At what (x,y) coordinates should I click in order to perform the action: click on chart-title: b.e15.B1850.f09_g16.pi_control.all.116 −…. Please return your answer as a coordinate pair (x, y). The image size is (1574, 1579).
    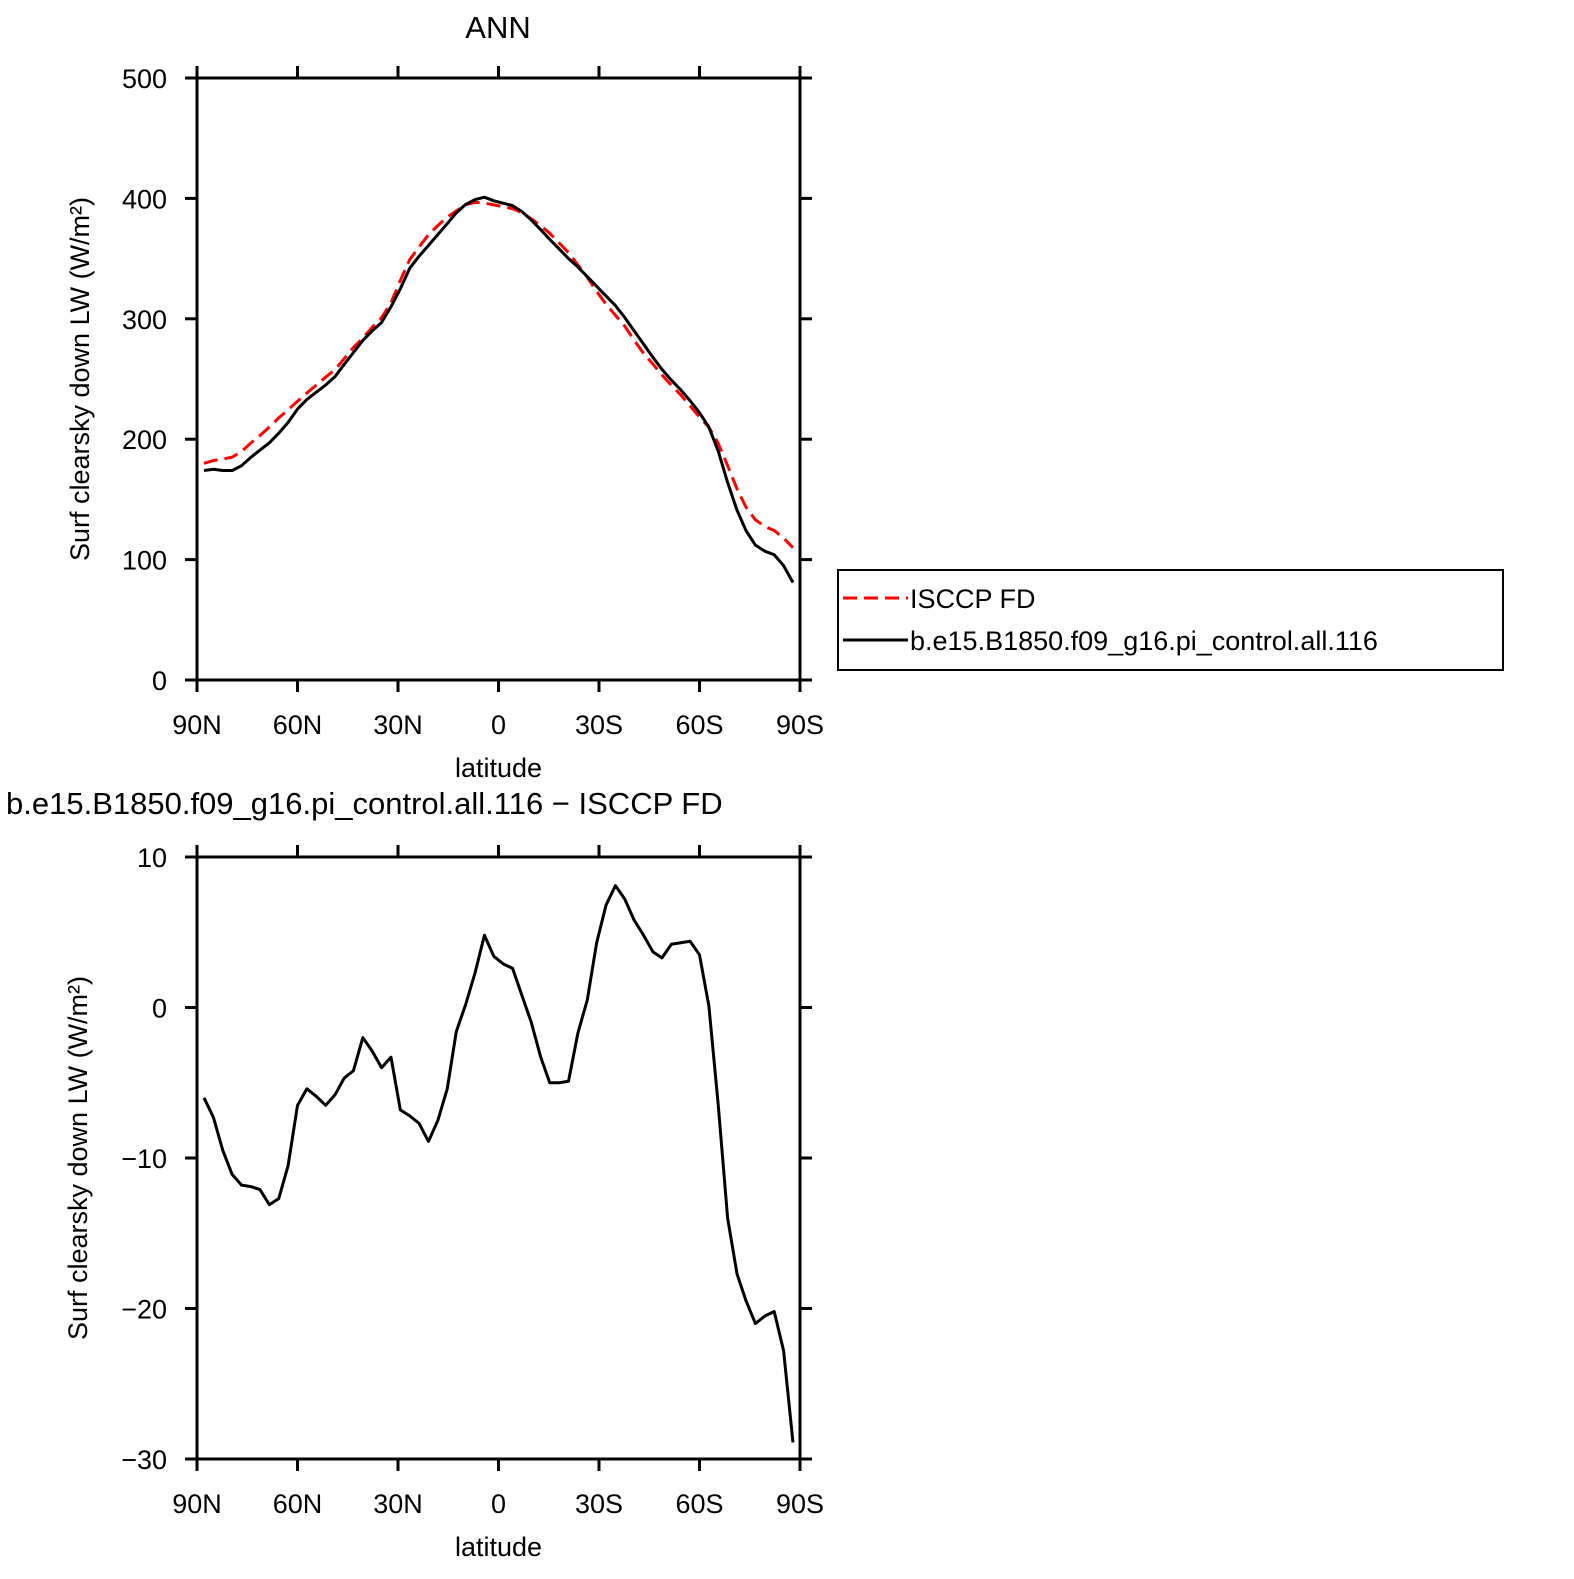
    Looking at the image, I should click on (364, 803).